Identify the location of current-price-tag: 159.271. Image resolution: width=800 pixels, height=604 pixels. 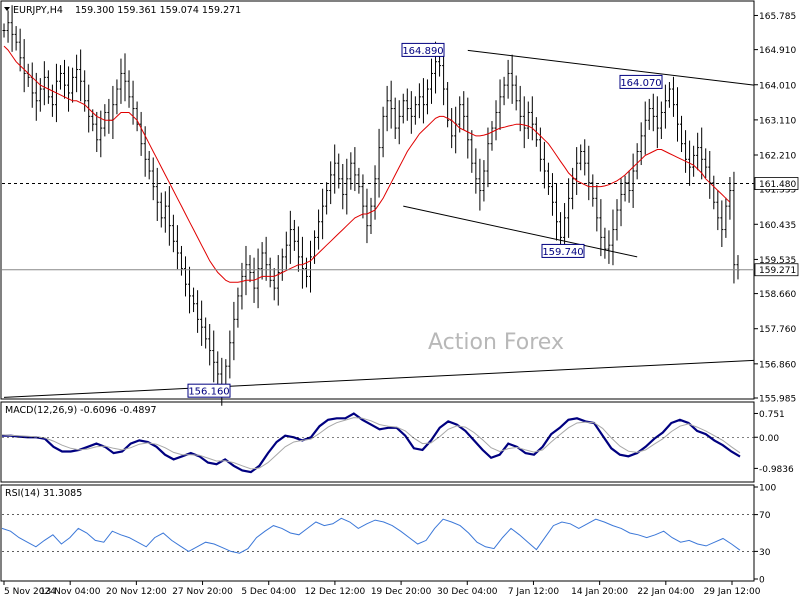
(776, 269).